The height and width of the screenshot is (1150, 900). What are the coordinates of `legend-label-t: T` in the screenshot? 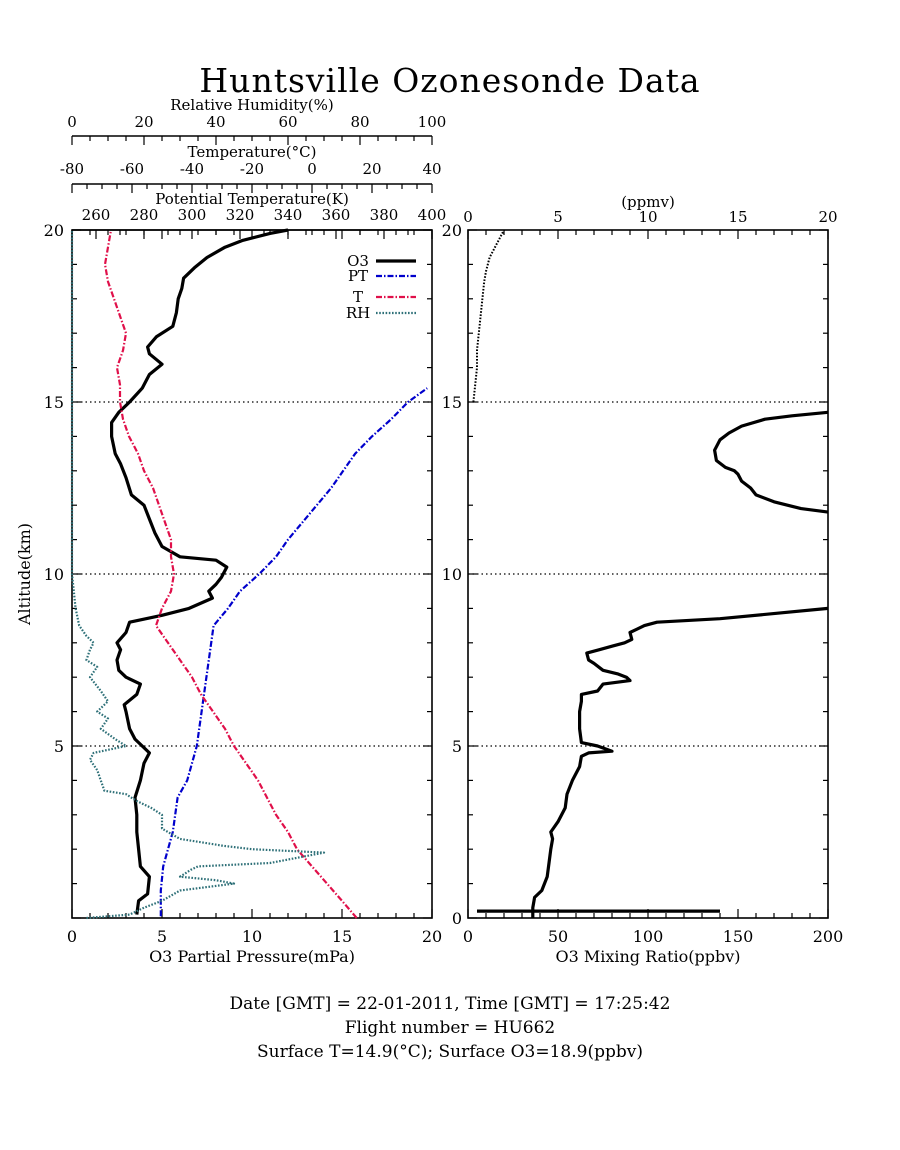 It's located at (358, 297).